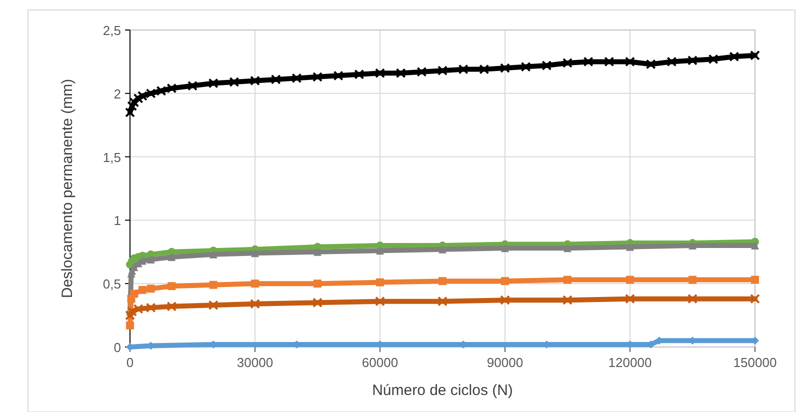 Image resolution: width=797 pixels, height=412 pixels. What do you see at coordinates (117, 347) in the screenshot?
I see `y-tick-label: 0` at bounding box center [117, 347].